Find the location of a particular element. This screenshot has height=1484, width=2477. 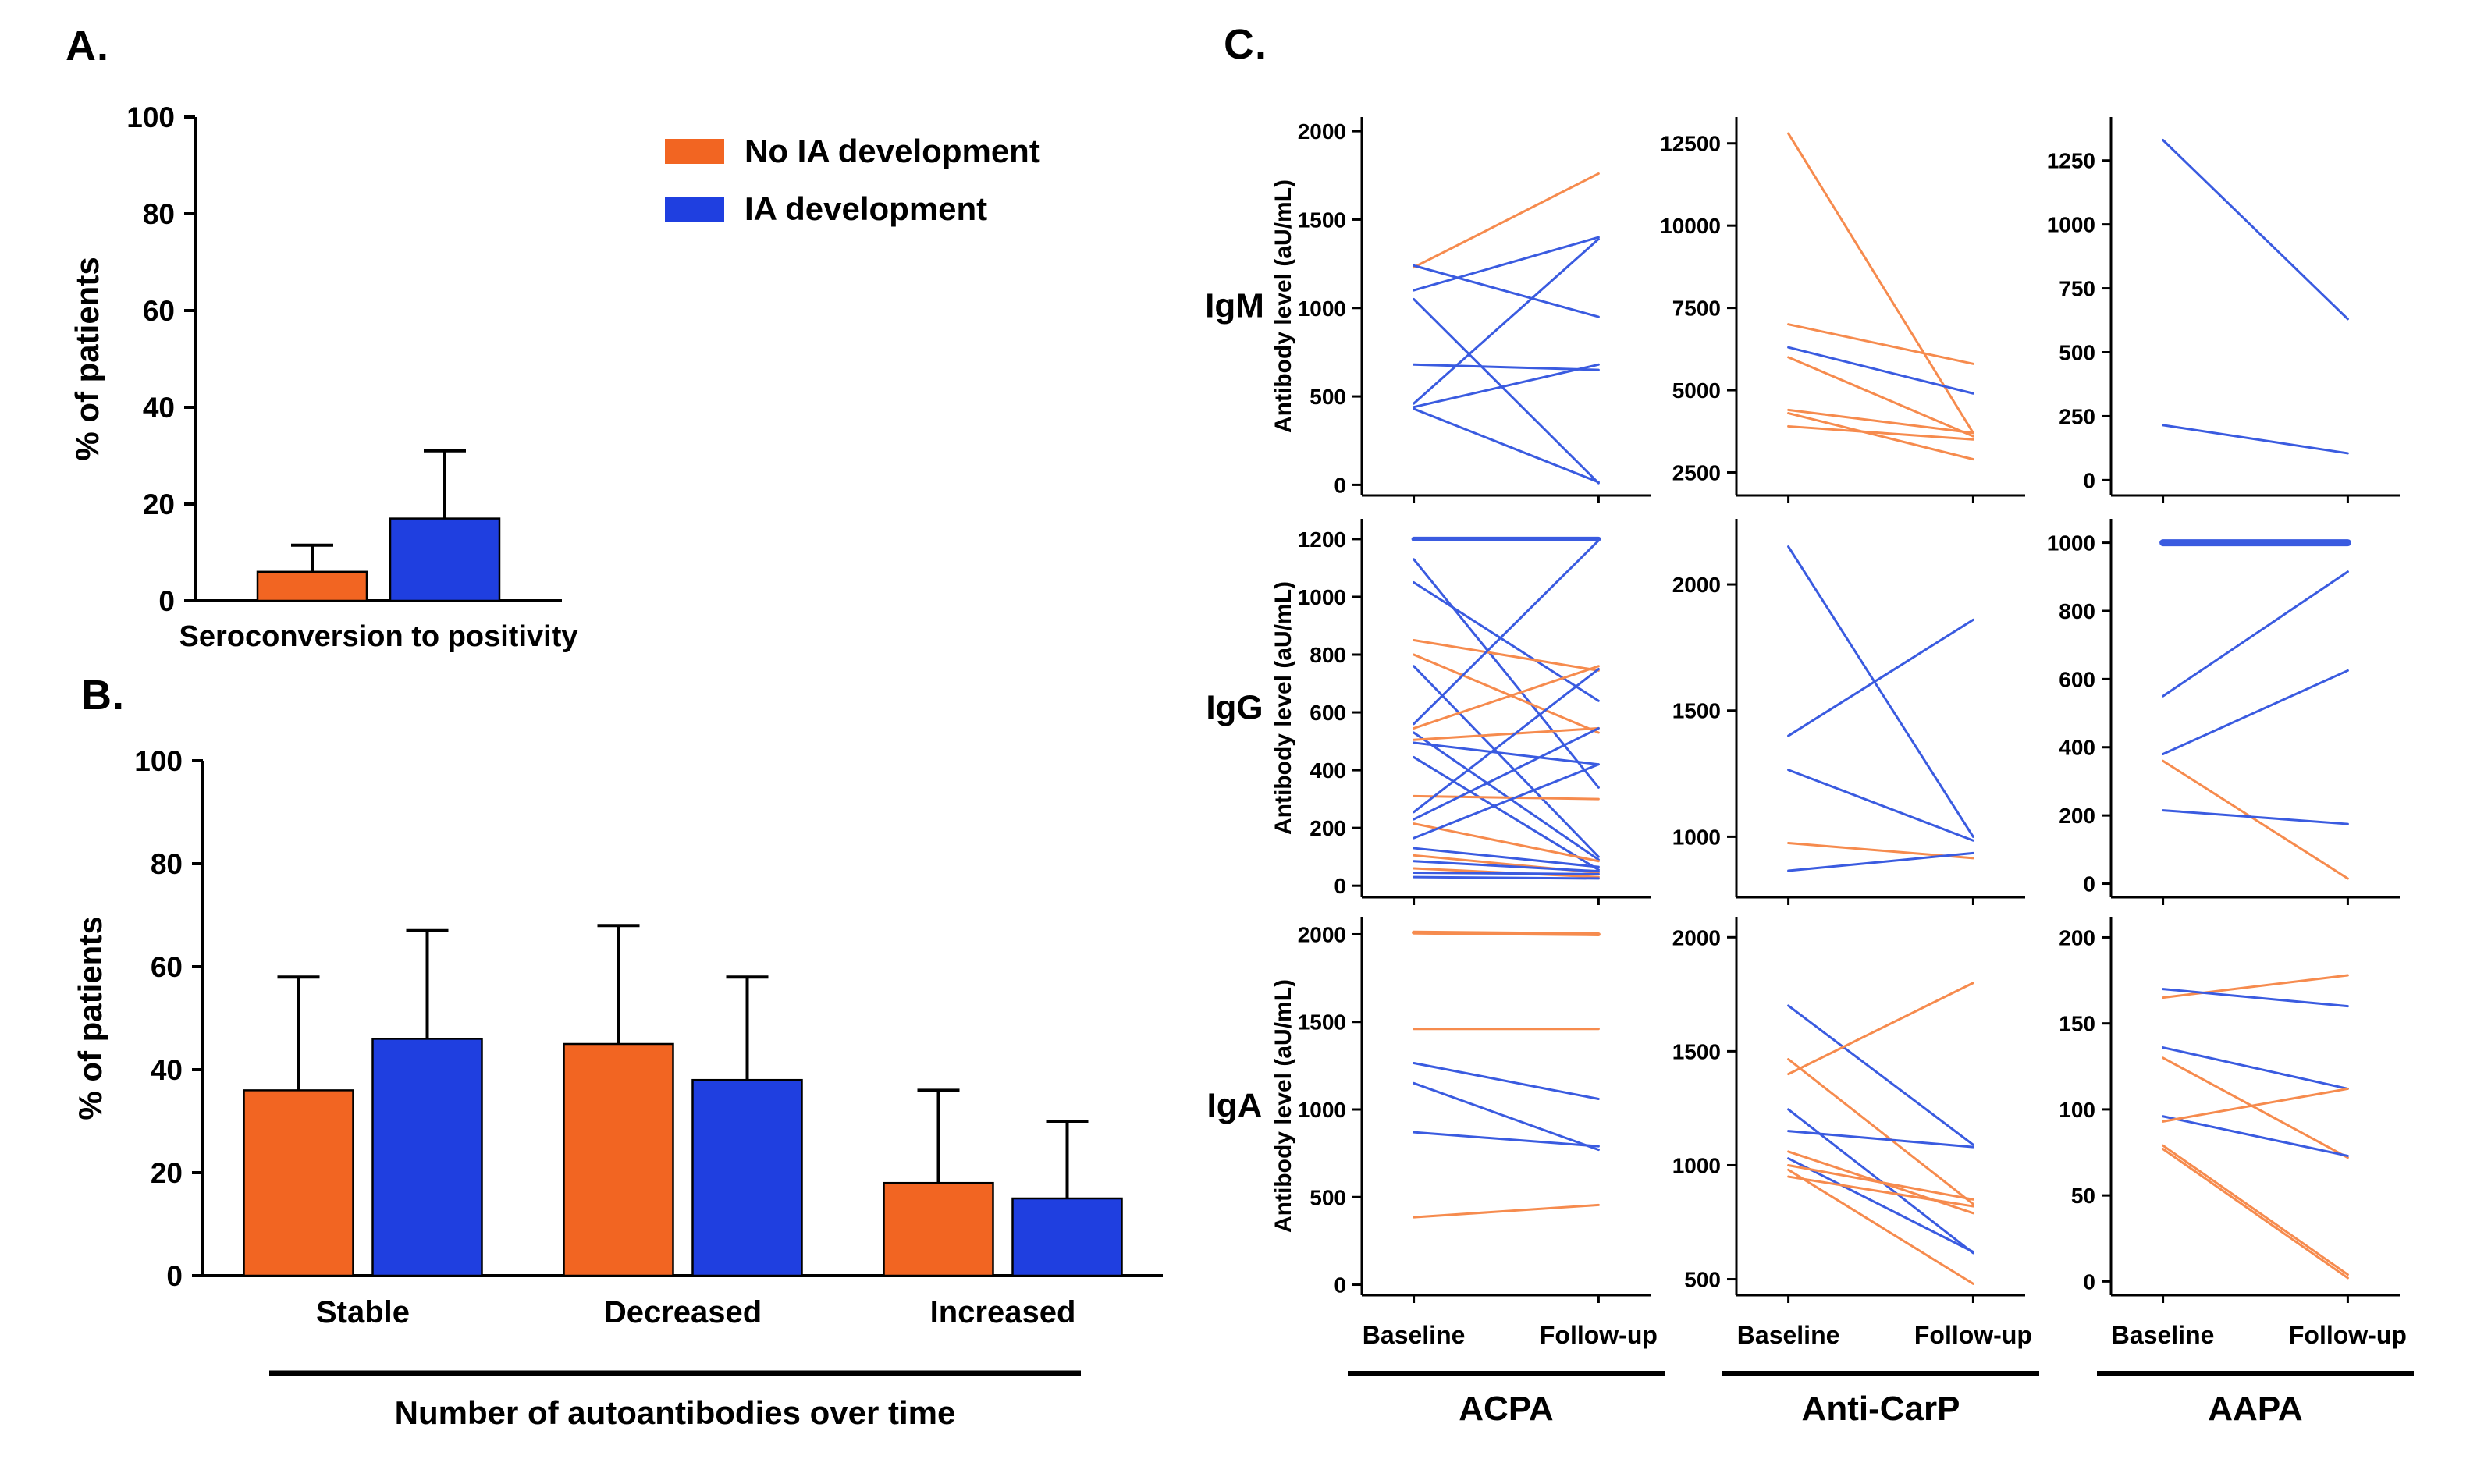

y-tick-label: 2500 is located at coordinates (1697, 472).